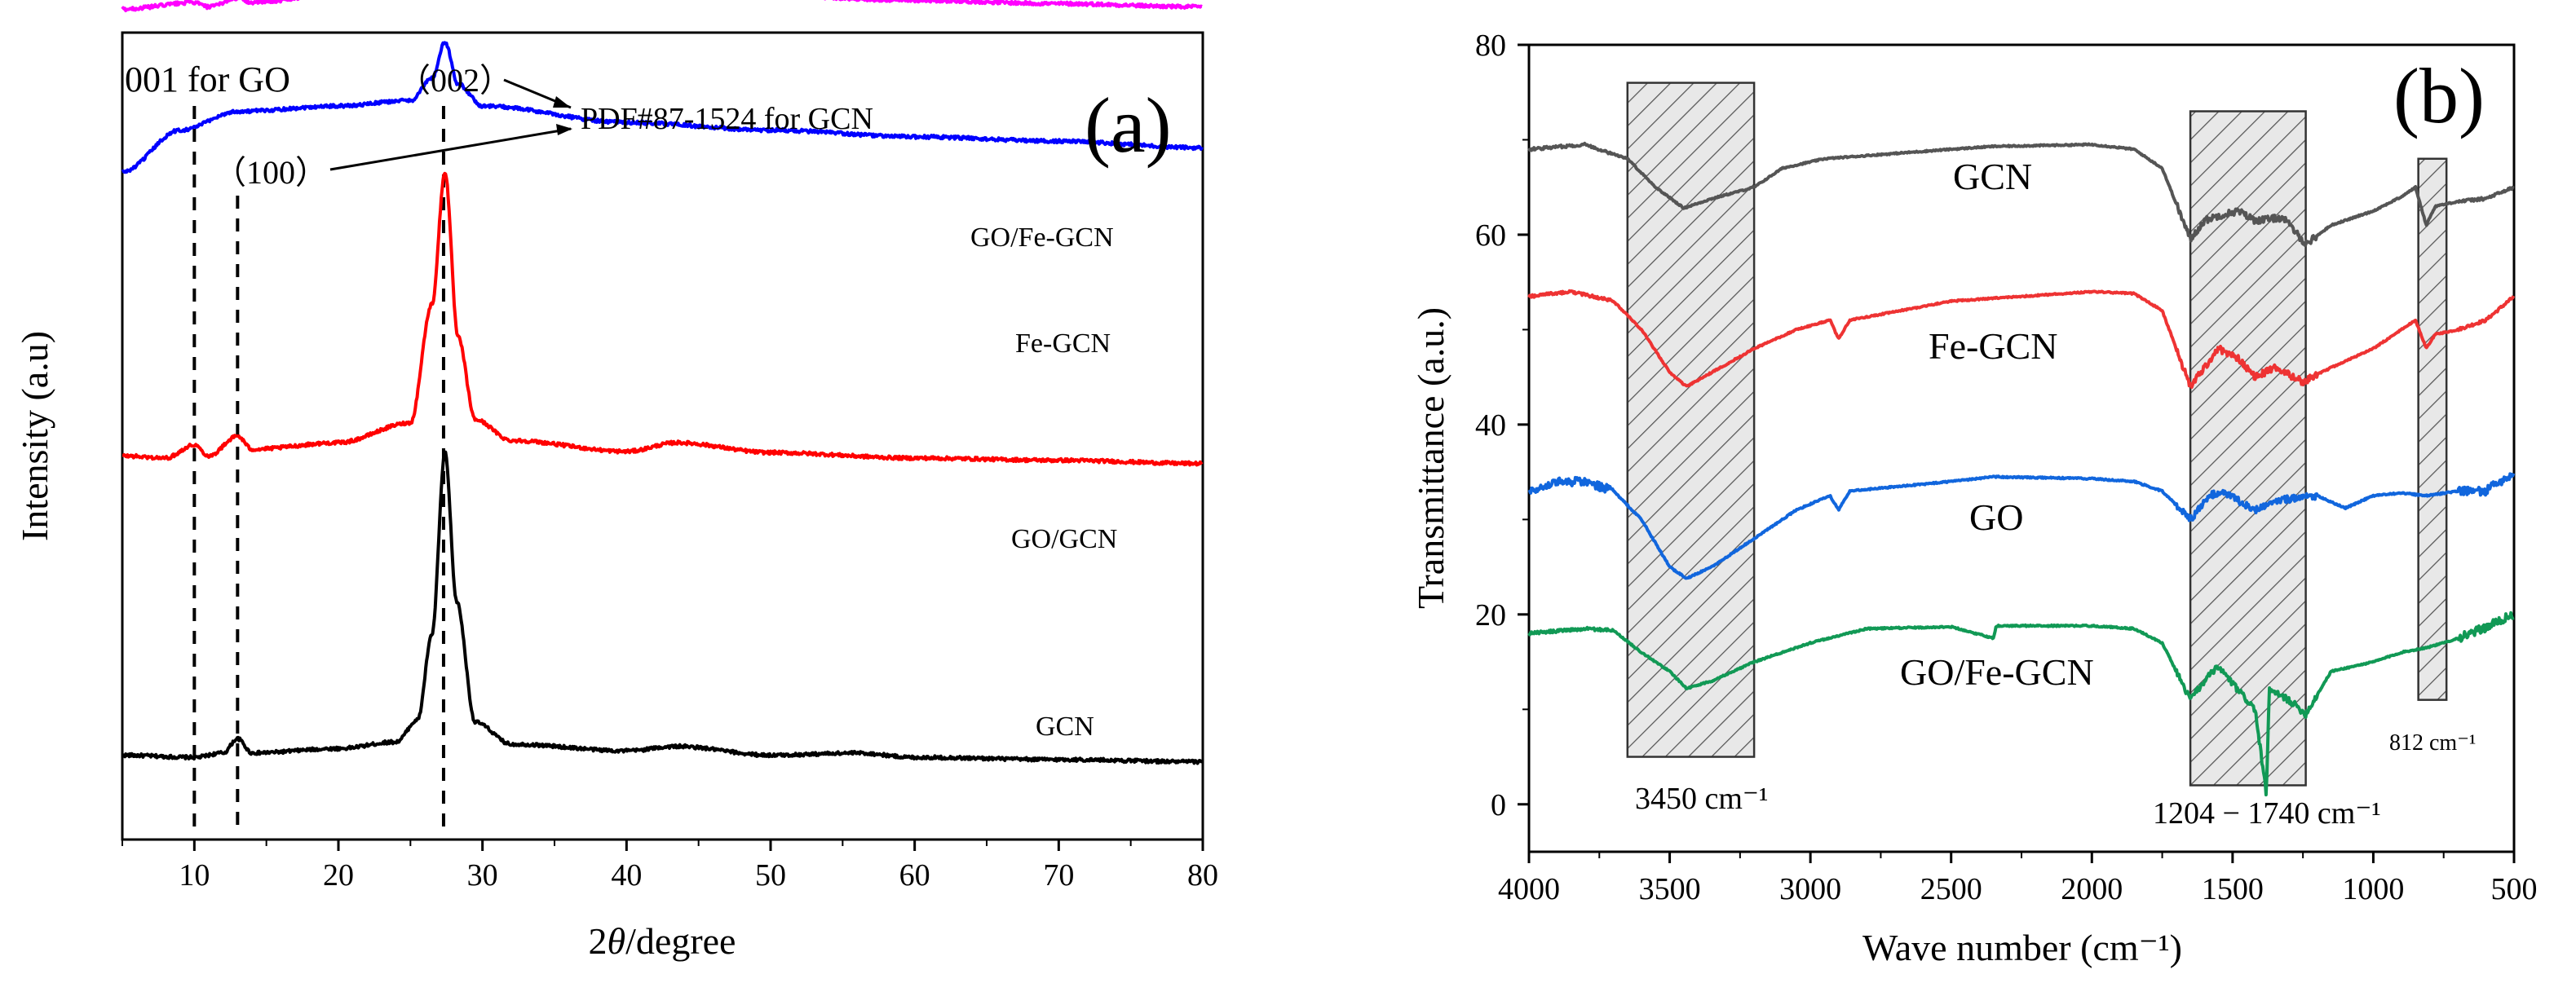  What do you see at coordinates (1490, 235) in the screenshot?
I see `panel-b-y-tick-label: 60` at bounding box center [1490, 235].